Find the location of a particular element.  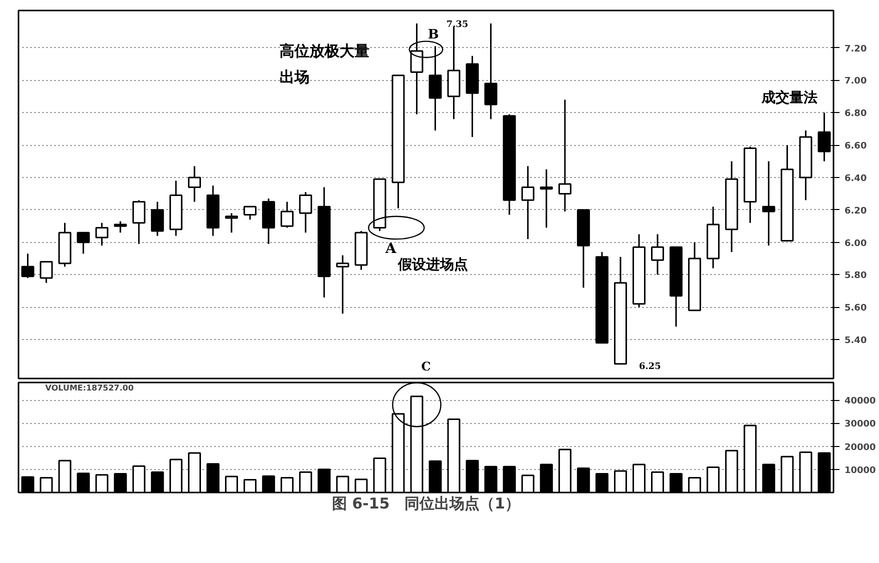

y-tick-label: 30000 is located at coordinates (860, 425).